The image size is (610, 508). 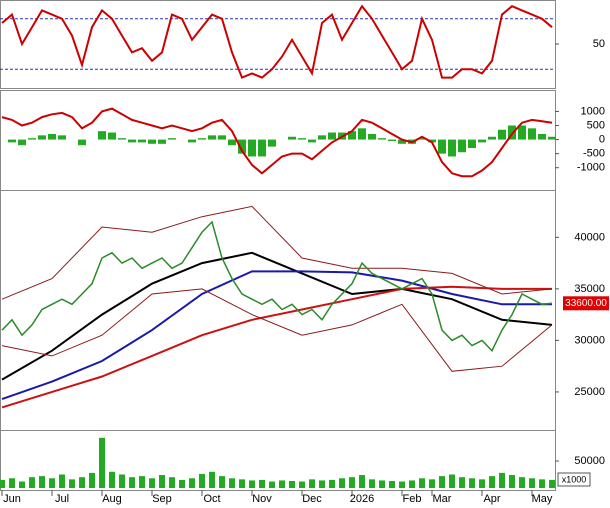 What do you see at coordinates (589, 392) in the screenshot?
I see `y-tick-label: 25000` at bounding box center [589, 392].